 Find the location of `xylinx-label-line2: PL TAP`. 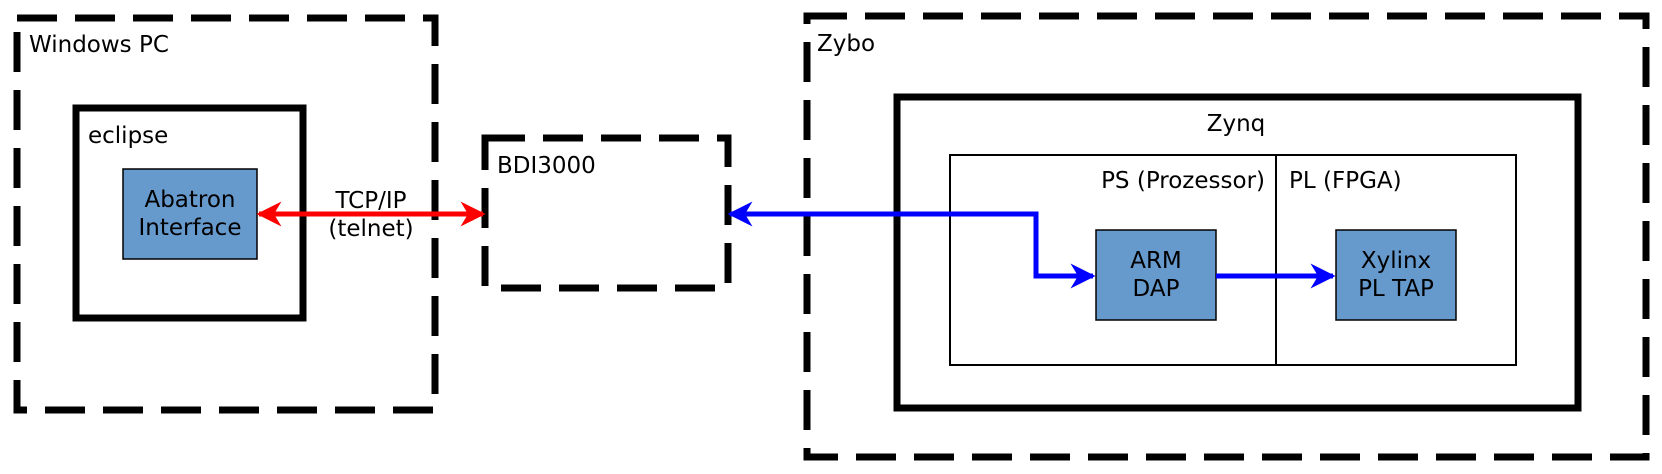

xylinx-label-line2: PL TAP is located at coordinates (1396, 289).